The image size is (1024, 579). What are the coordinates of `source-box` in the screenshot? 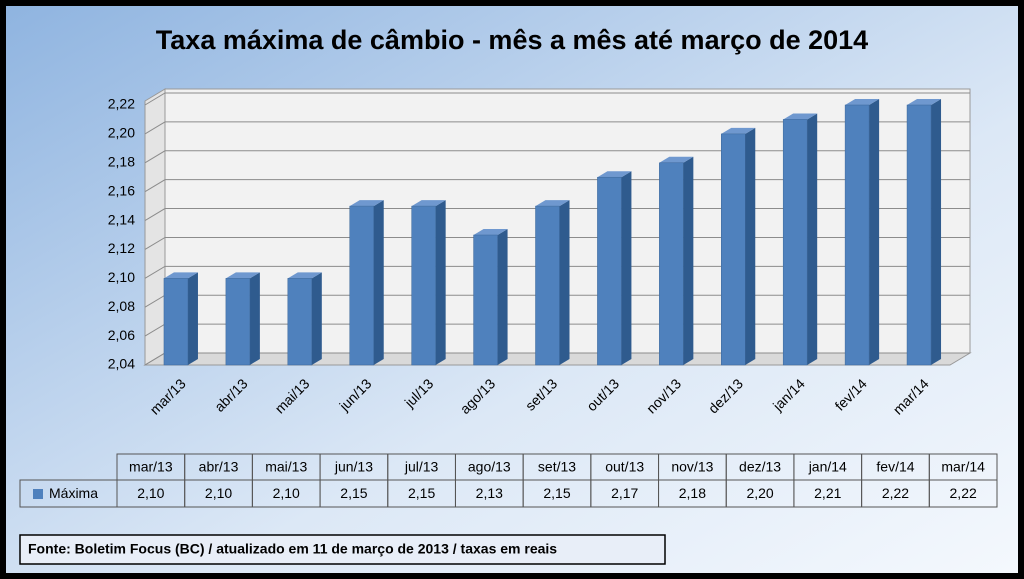 It's located at (342, 549).